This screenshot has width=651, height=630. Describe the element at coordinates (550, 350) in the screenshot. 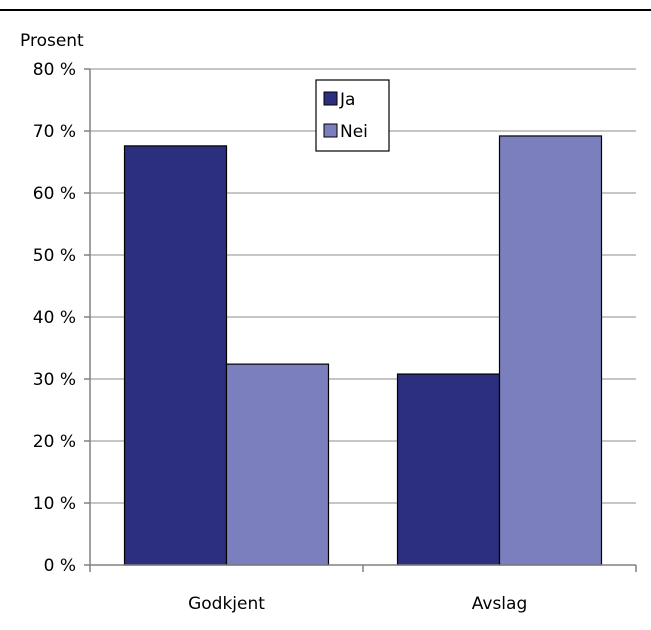

I see `bar-nei-avslag` at that location.